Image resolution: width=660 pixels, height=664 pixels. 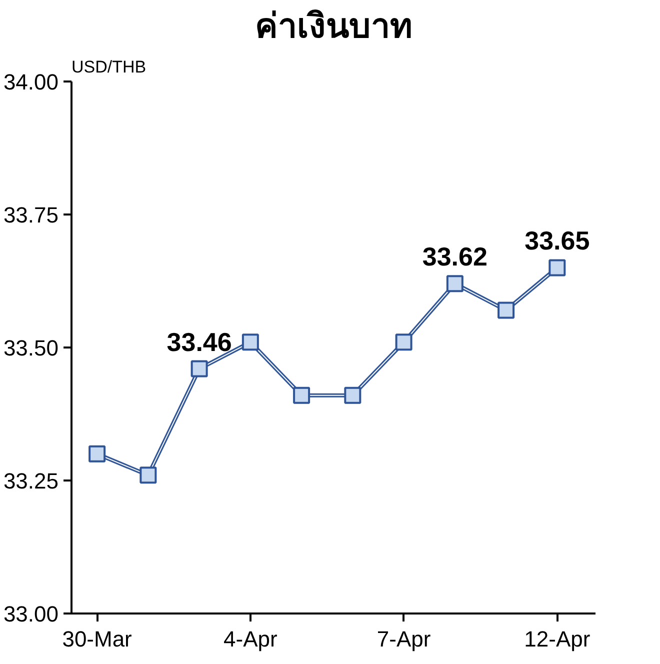 What do you see at coordinates (97, 639) in the screenshot?
I see `x-tick-label: 30-Mar` at bounding box center [97, 639].